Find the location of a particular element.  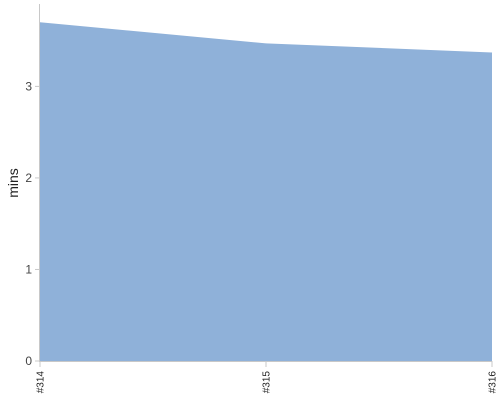

x-tick-label-1: #315 is located at coordinates (267, 382).